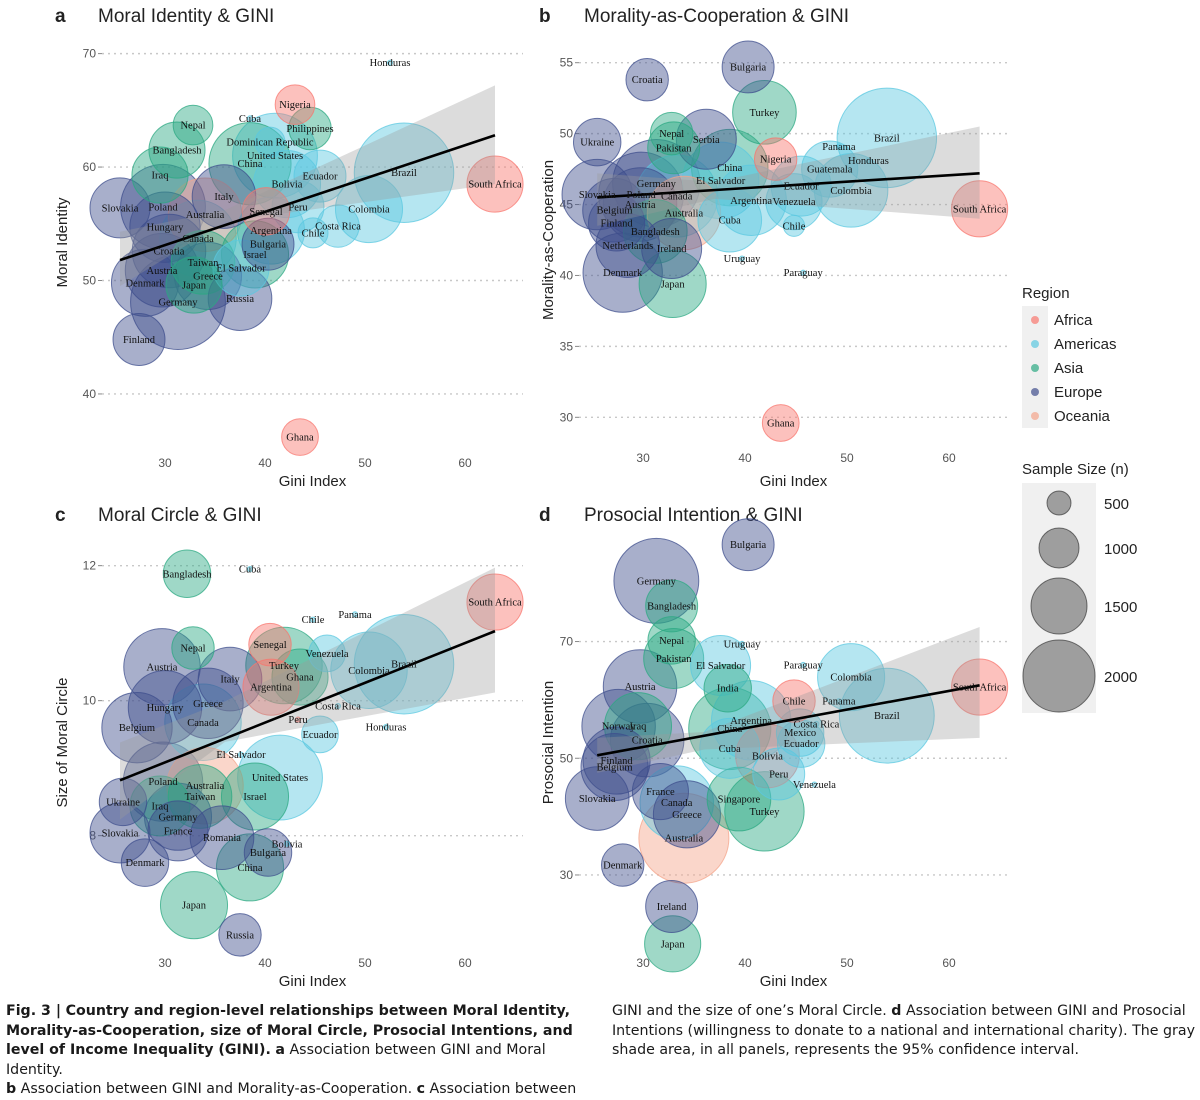 The image size is (1200, 1100). Describe the element at coordinates (706, 139) in the screenshot. I see `bubble-serbia` at that location.